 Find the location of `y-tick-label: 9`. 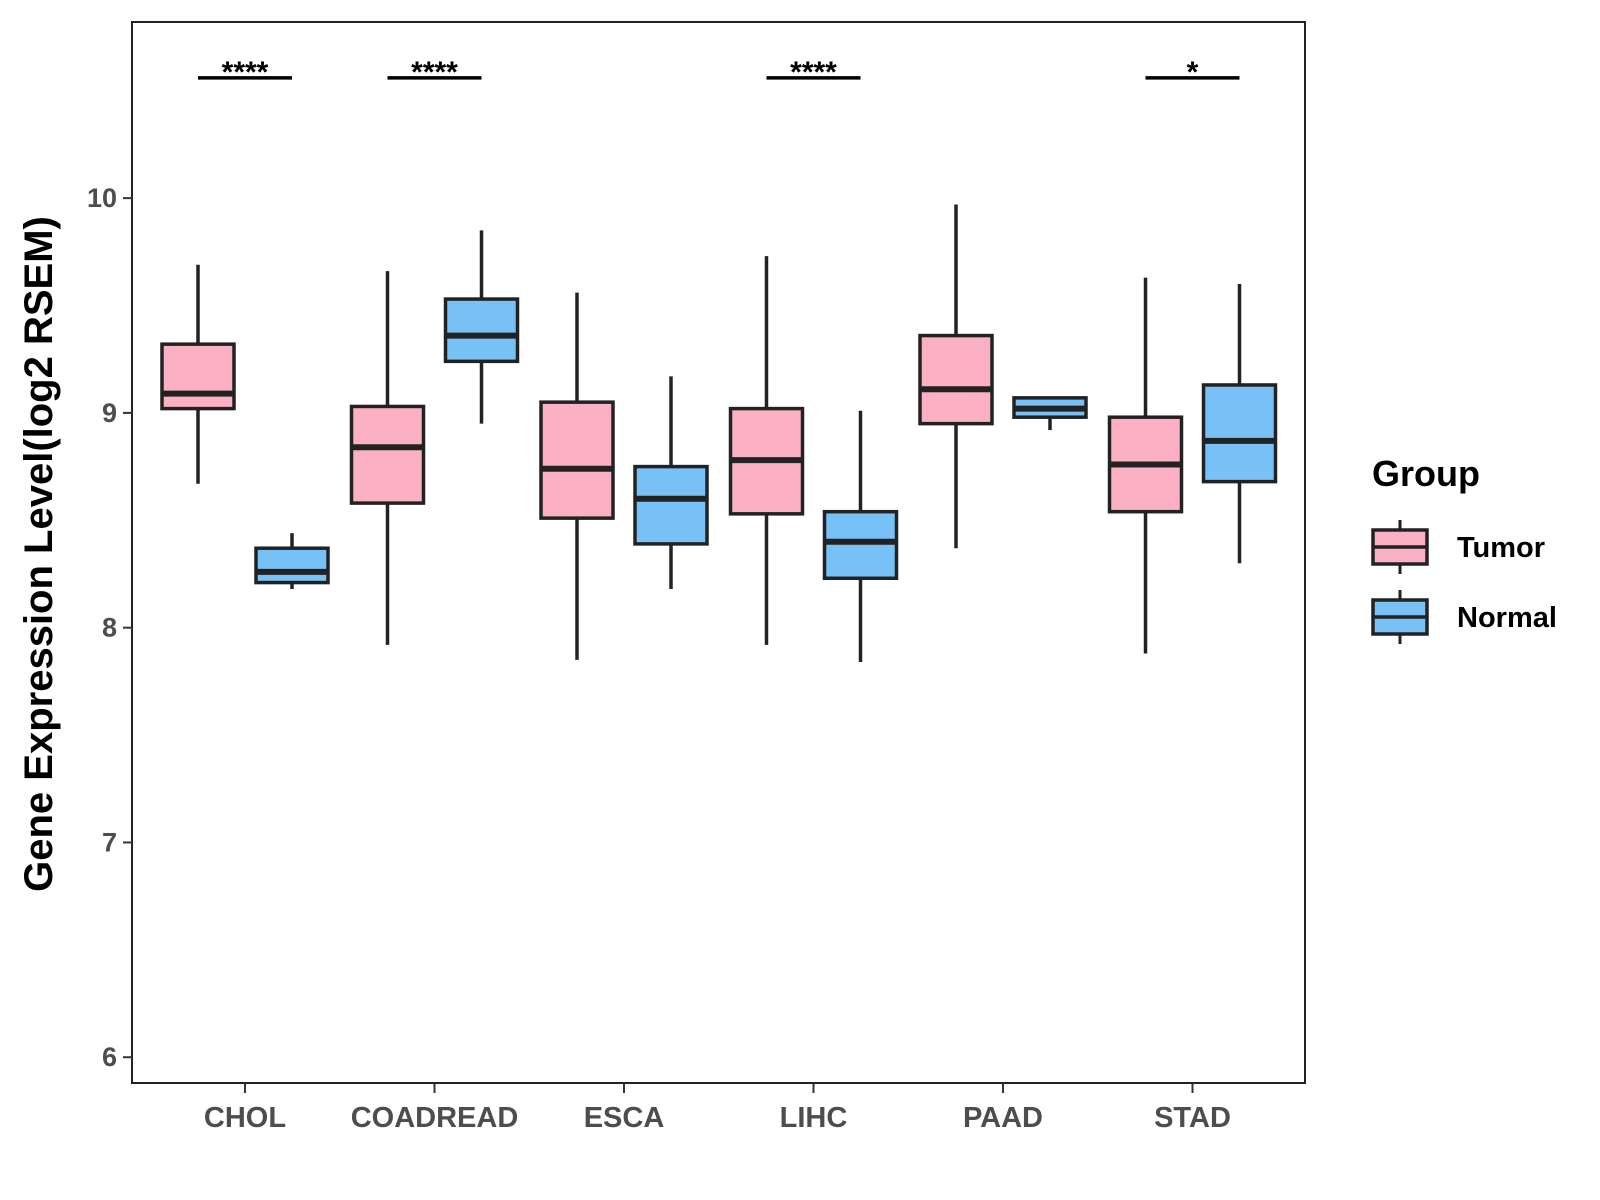

y-tick-label: 9 is located at coordinates (109, 413).